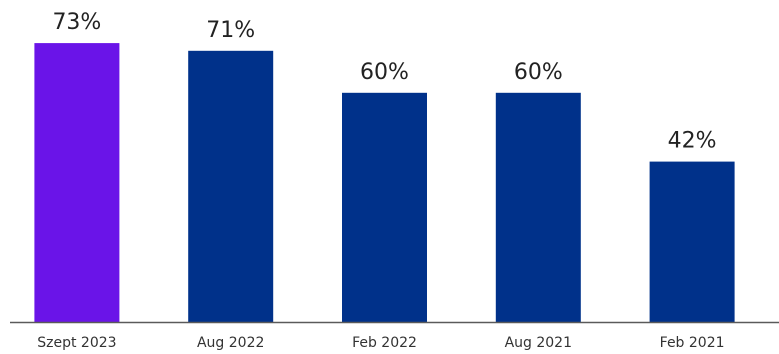  I want to click on bar-value-label-4: 60%, so click(538, 72).